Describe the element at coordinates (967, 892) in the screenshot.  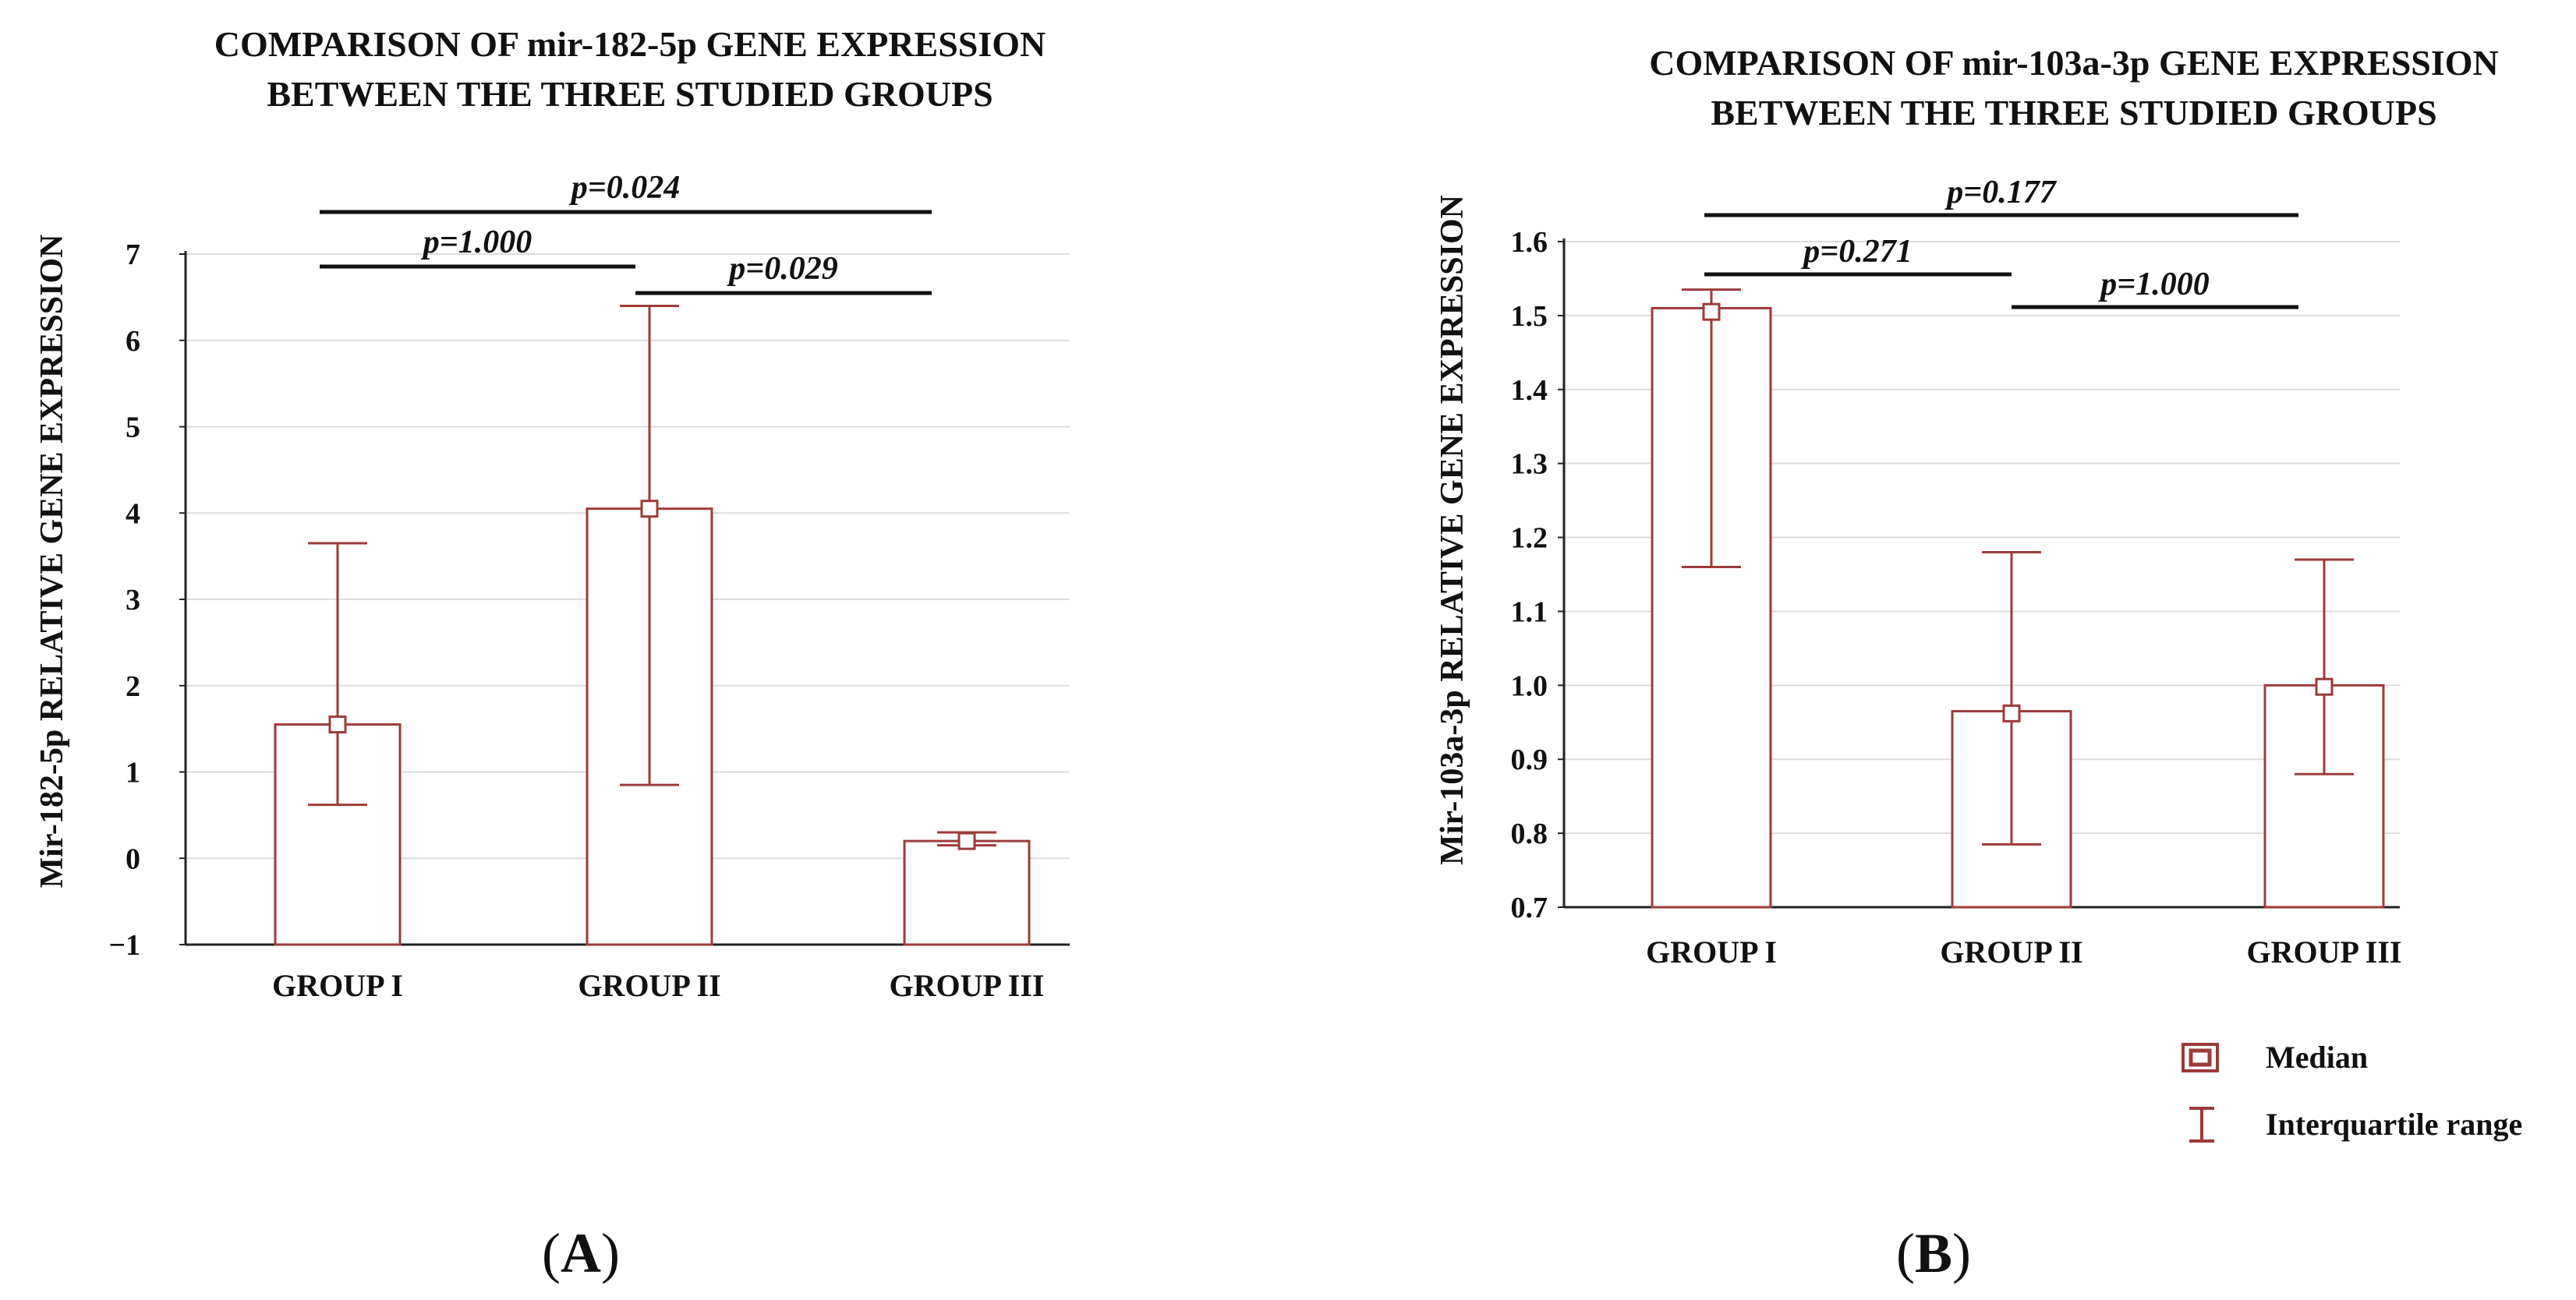
I see `chart-a-bar` at that location.